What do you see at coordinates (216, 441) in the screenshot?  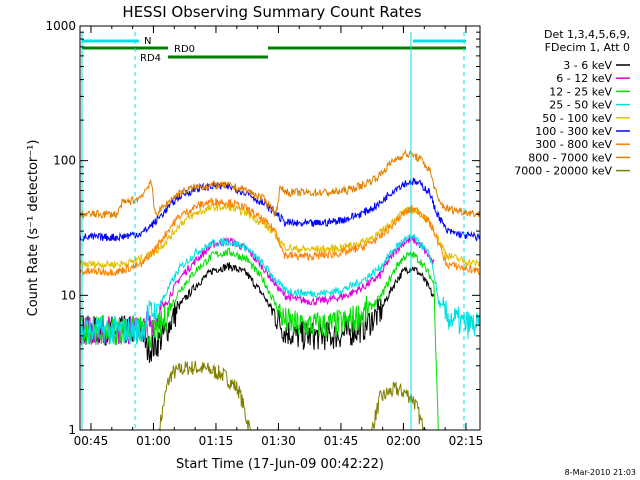 I see `x-tick-label: 01:15` at bounding box center [216, 441].